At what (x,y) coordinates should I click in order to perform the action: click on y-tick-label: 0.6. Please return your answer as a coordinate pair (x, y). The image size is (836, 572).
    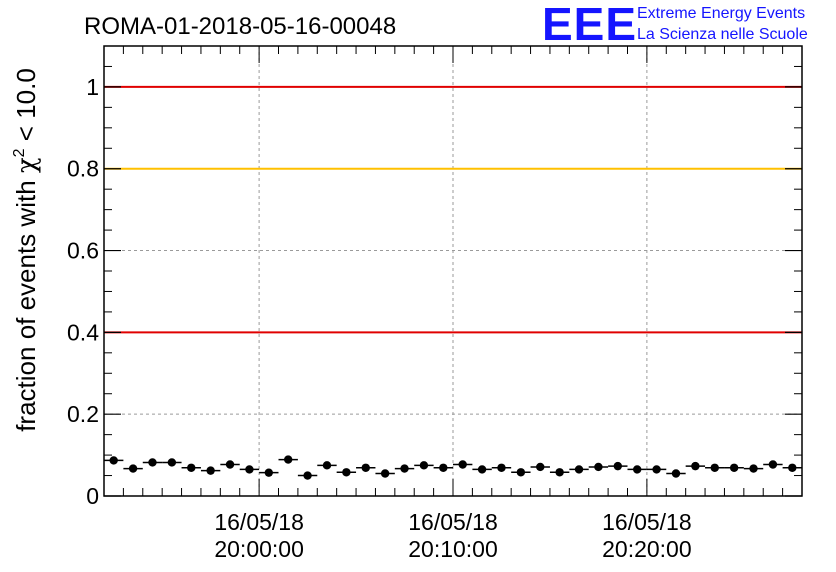
    Looking at the image, I should click on (83, 251).